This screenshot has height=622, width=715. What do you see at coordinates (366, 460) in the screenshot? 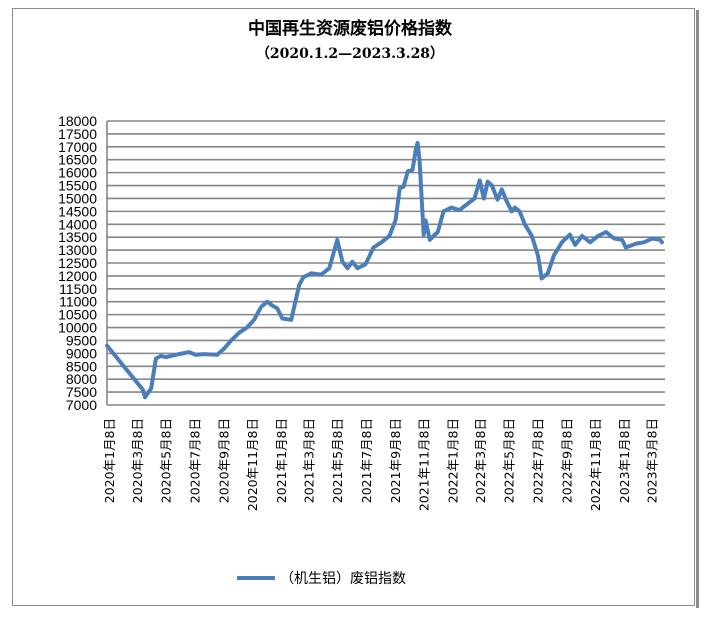
I see `x-tick-label: 2021年7月8日` at bounding box center [366, 460].